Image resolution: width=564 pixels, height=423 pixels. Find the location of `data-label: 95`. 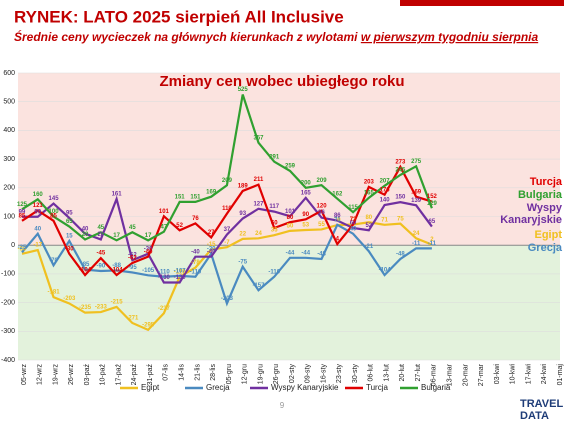

data-label: 95 is located at coordinates (69, 214).